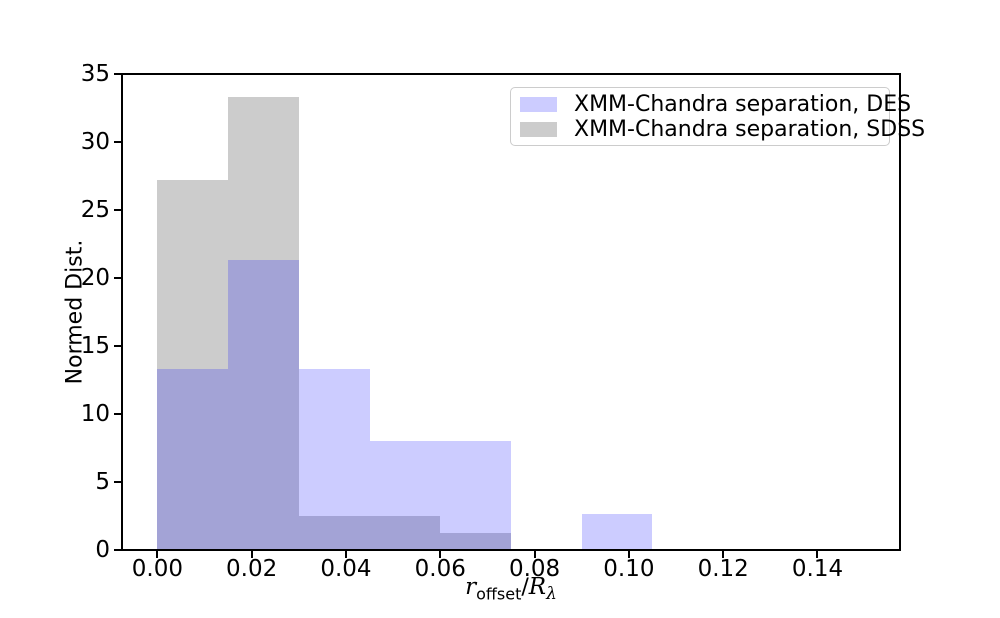 Image resolution: width=1000 pixels, height=618 pixels. I want to click on x-label-sub2: λ, so click(551, 594).